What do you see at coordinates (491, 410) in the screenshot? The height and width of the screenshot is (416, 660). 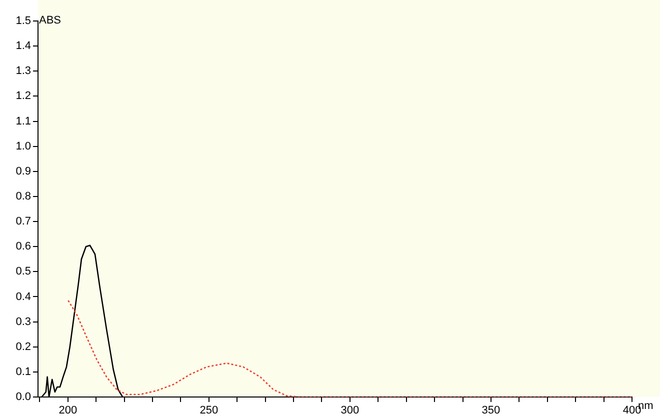 I see `x-tick-label: 350` at bounding box center [491, 410].